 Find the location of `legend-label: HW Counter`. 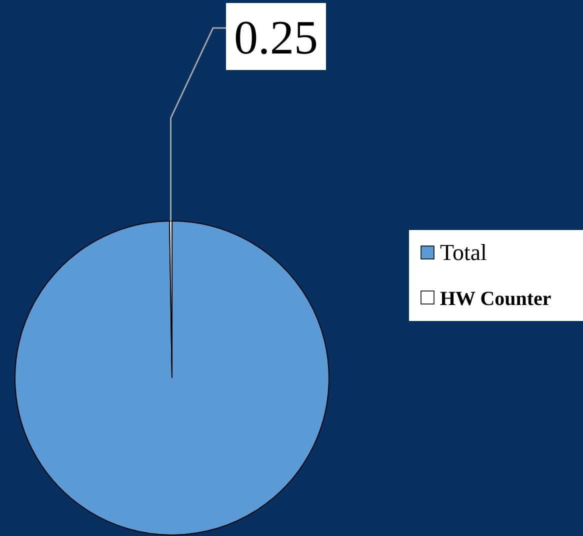

legend-label: HW Counter is located at coordinates (496, 299).